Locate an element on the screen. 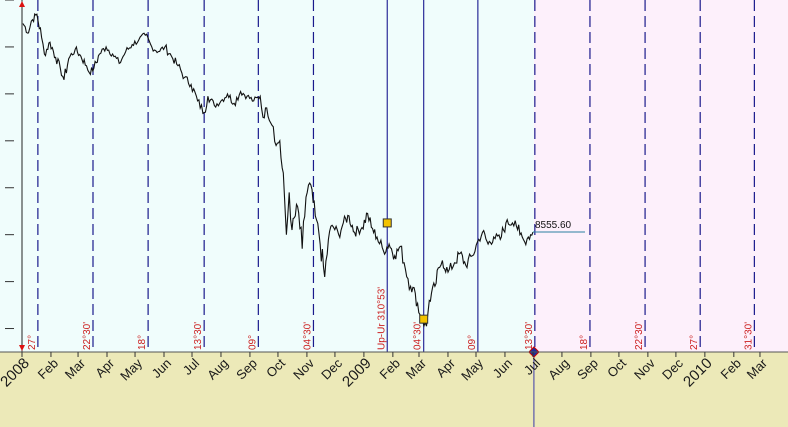 This screenshot has height=427, width=788. y-axis-ticks is located at coordinates (15, 176).